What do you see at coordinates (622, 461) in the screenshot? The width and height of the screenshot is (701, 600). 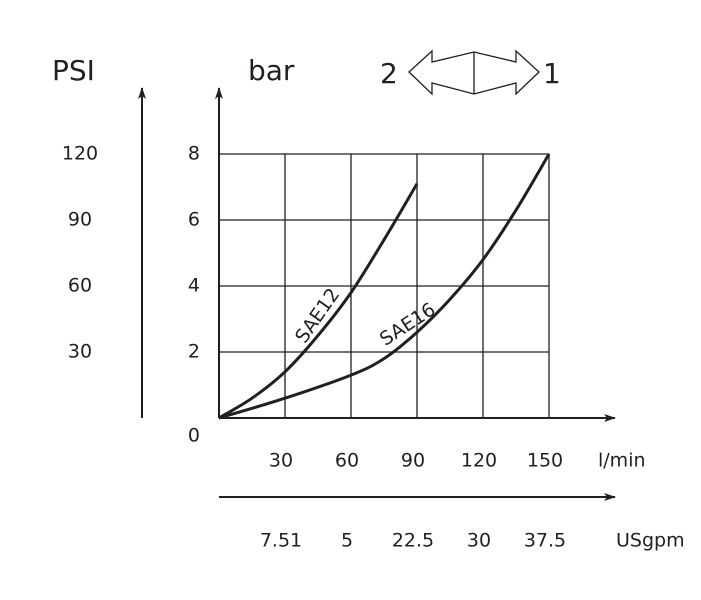 I see `x-axis-label: l/min` at bounding box center [622, 461].